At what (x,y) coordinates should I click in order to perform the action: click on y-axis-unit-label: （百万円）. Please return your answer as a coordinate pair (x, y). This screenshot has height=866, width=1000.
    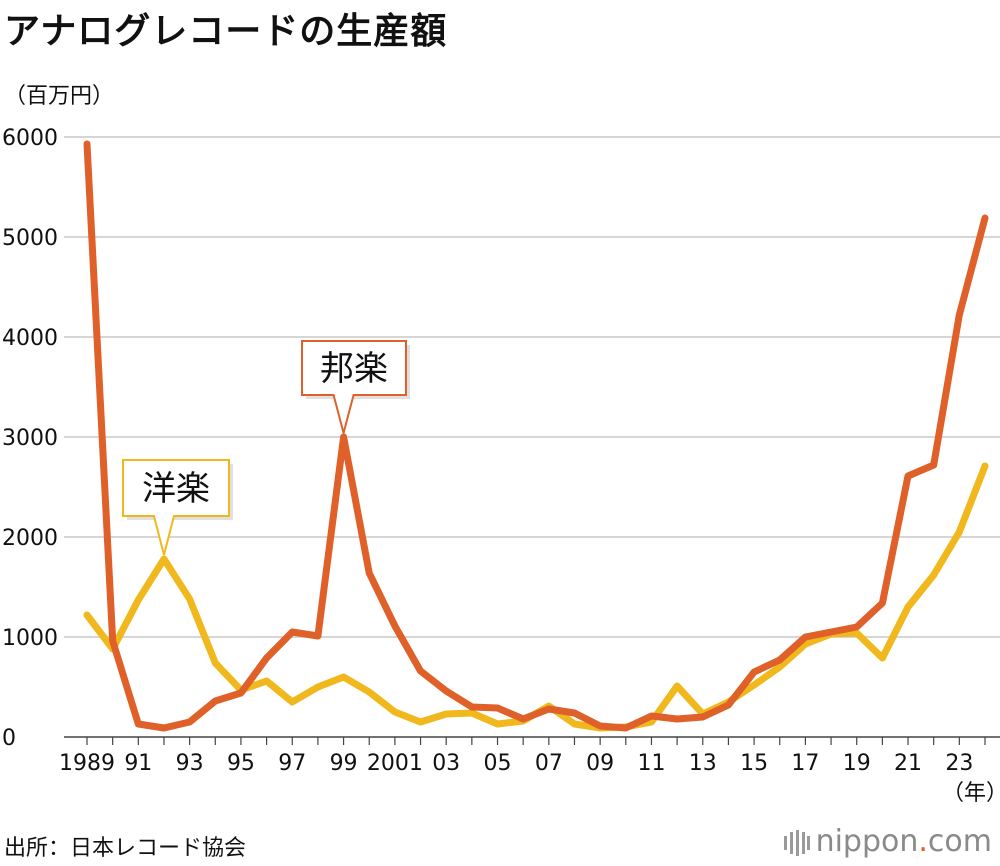
    Looking at the image, I should click on (59, 96).